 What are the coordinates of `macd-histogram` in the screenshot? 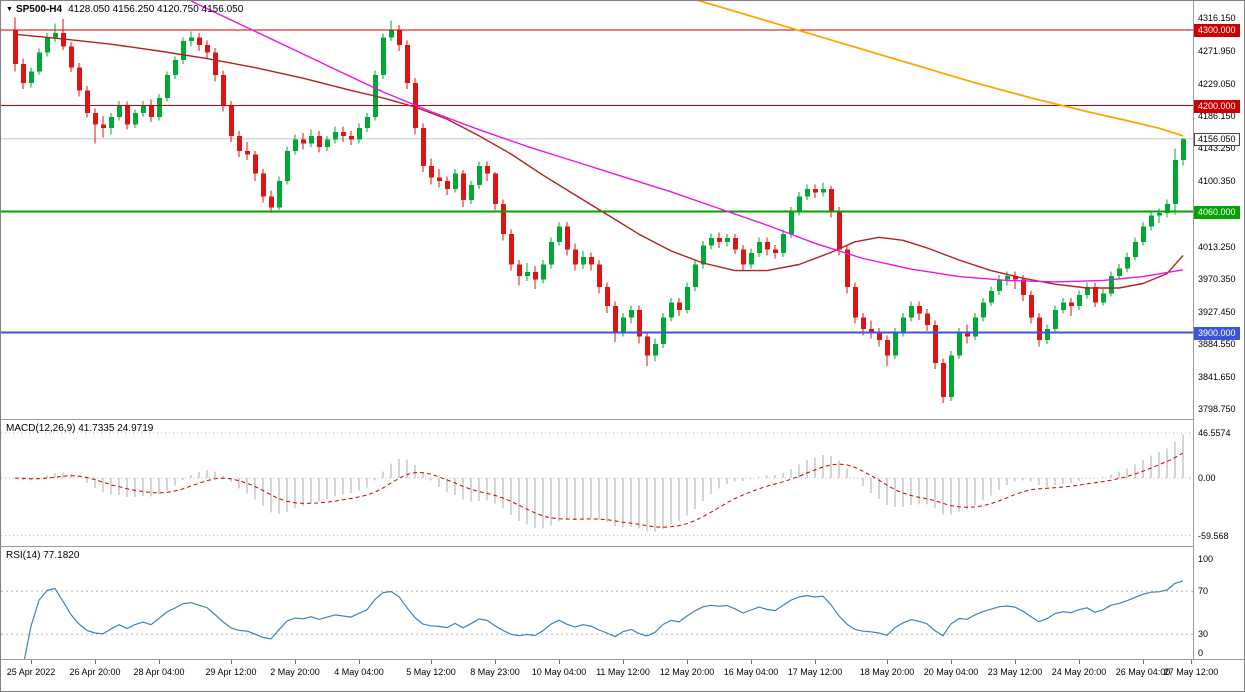 It's located at (603, 483).